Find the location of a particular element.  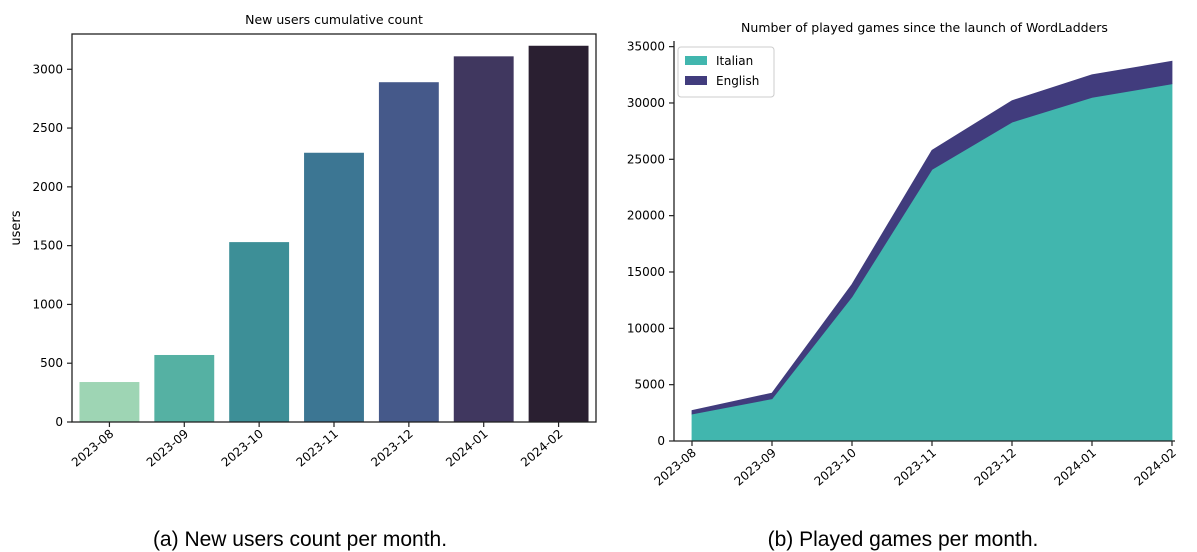

y-tick-label: 5000 is located at coordinates (649, 385).